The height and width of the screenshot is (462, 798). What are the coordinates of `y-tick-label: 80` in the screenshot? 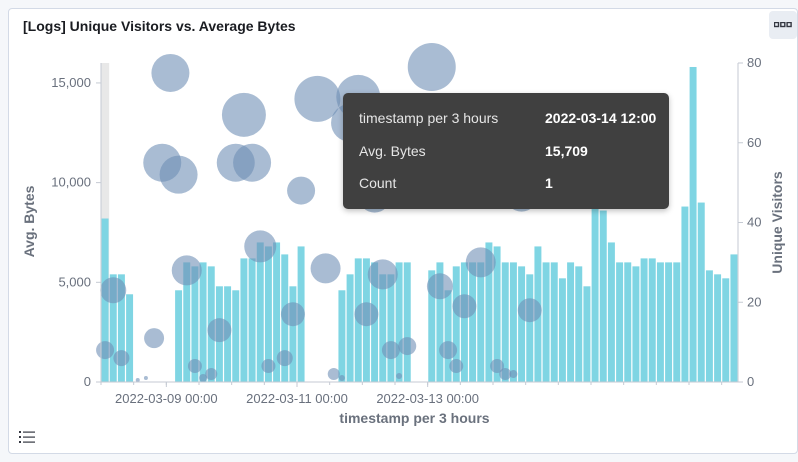 It's located at (754, 62).